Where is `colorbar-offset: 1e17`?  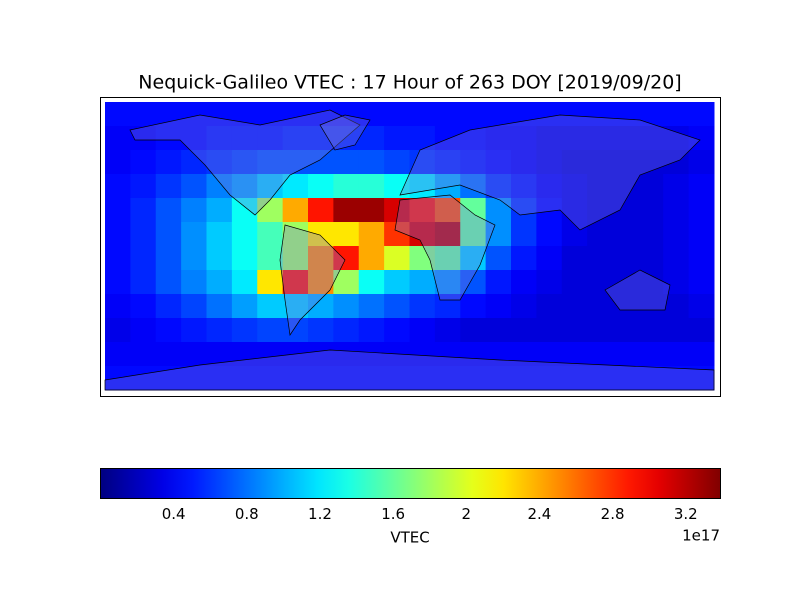 colorbar-offset: 1e17 is located at coordinates (701, 536).